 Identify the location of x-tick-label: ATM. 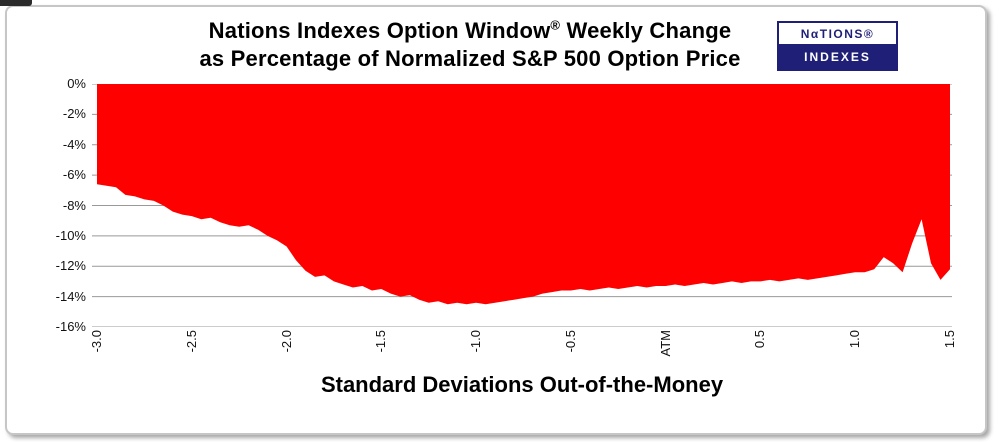
(665, 343).